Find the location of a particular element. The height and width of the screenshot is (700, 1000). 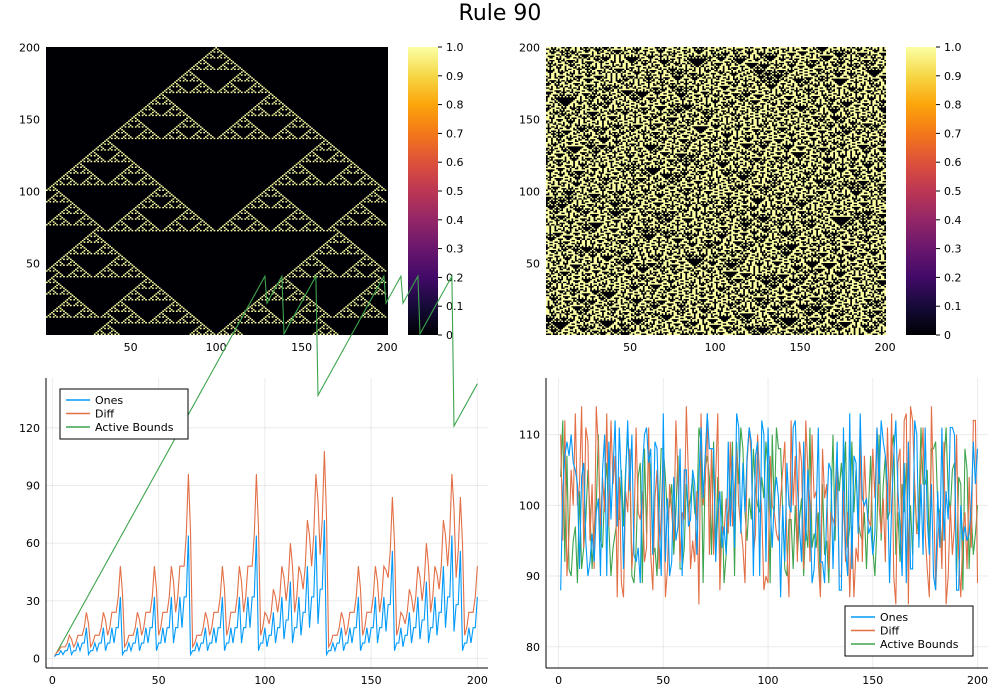

heatmap-random-xtick-label: 50 is located at coordinates (630, 347).